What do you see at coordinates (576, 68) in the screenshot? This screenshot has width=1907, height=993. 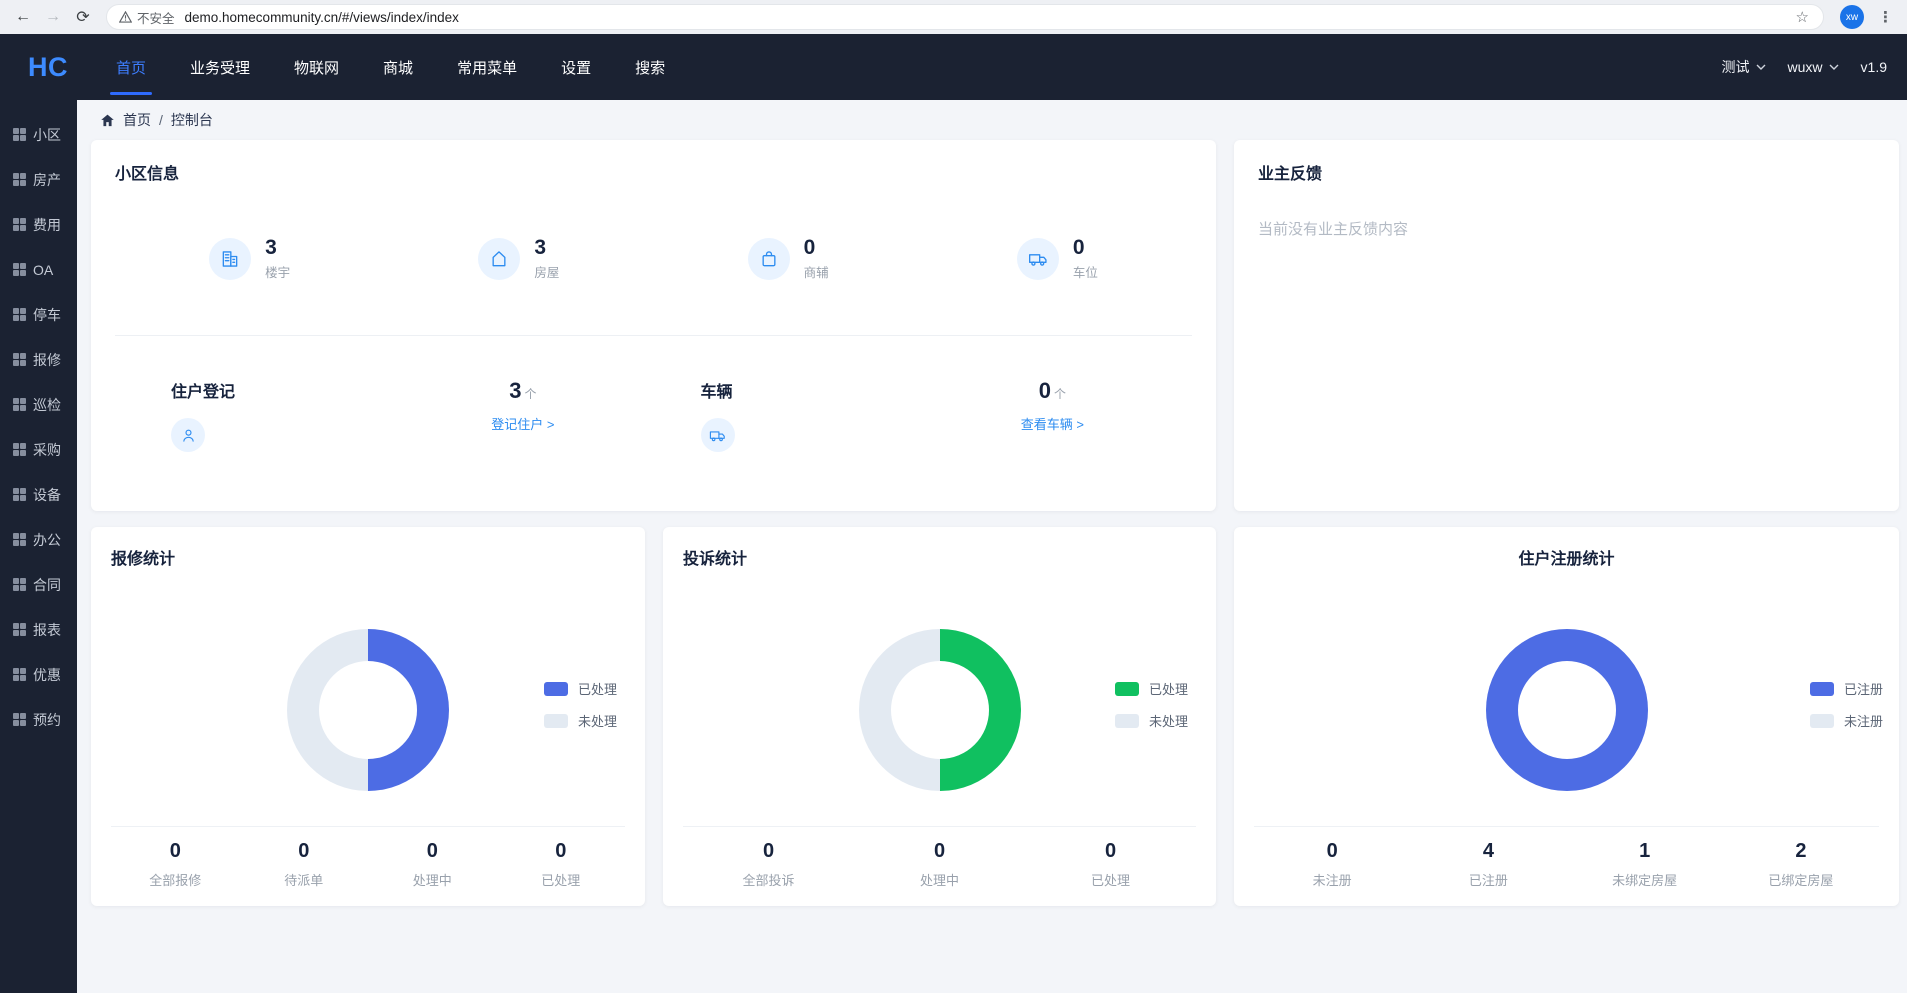 I see `tab-settings: 设置` at bounding box center [576, 68].